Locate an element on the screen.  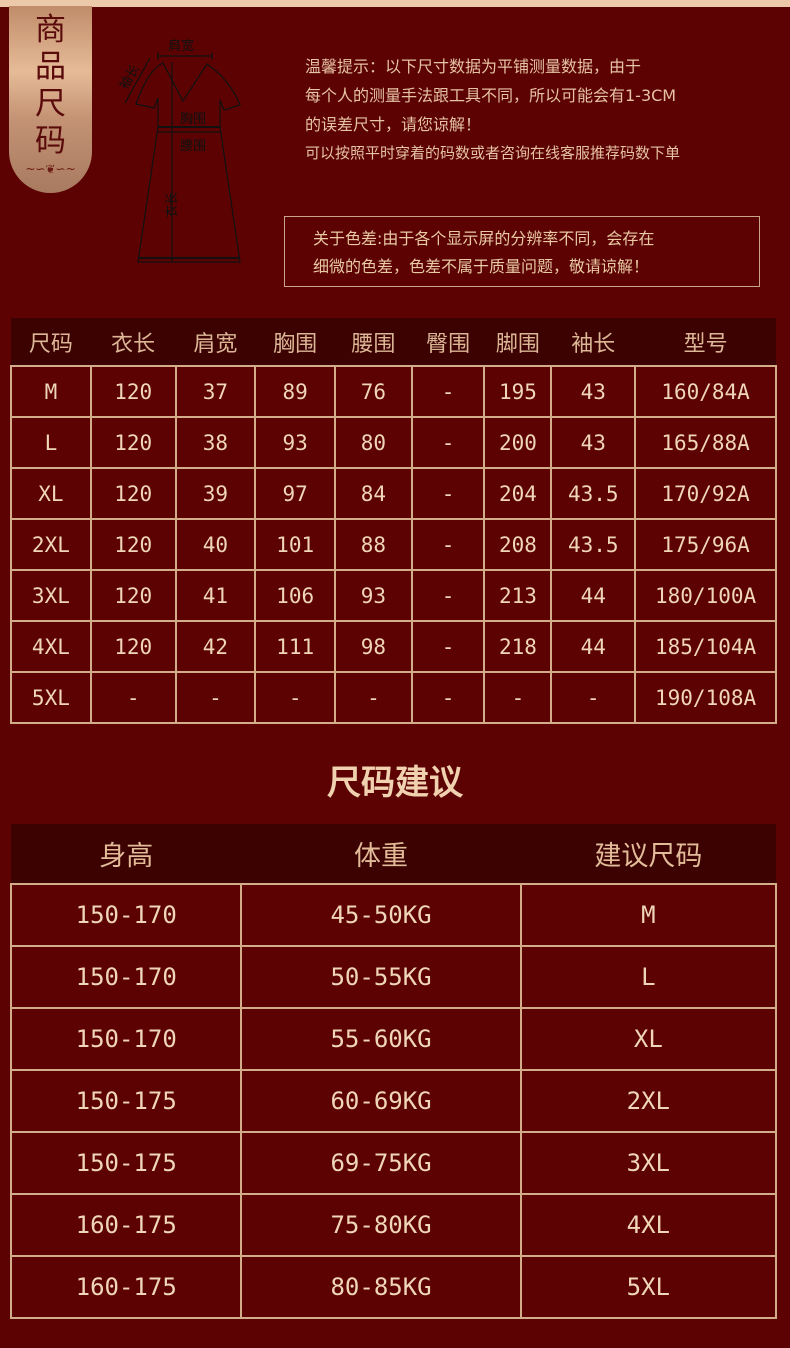
table-cell: 175/96A is located at coordinates (705, 544).